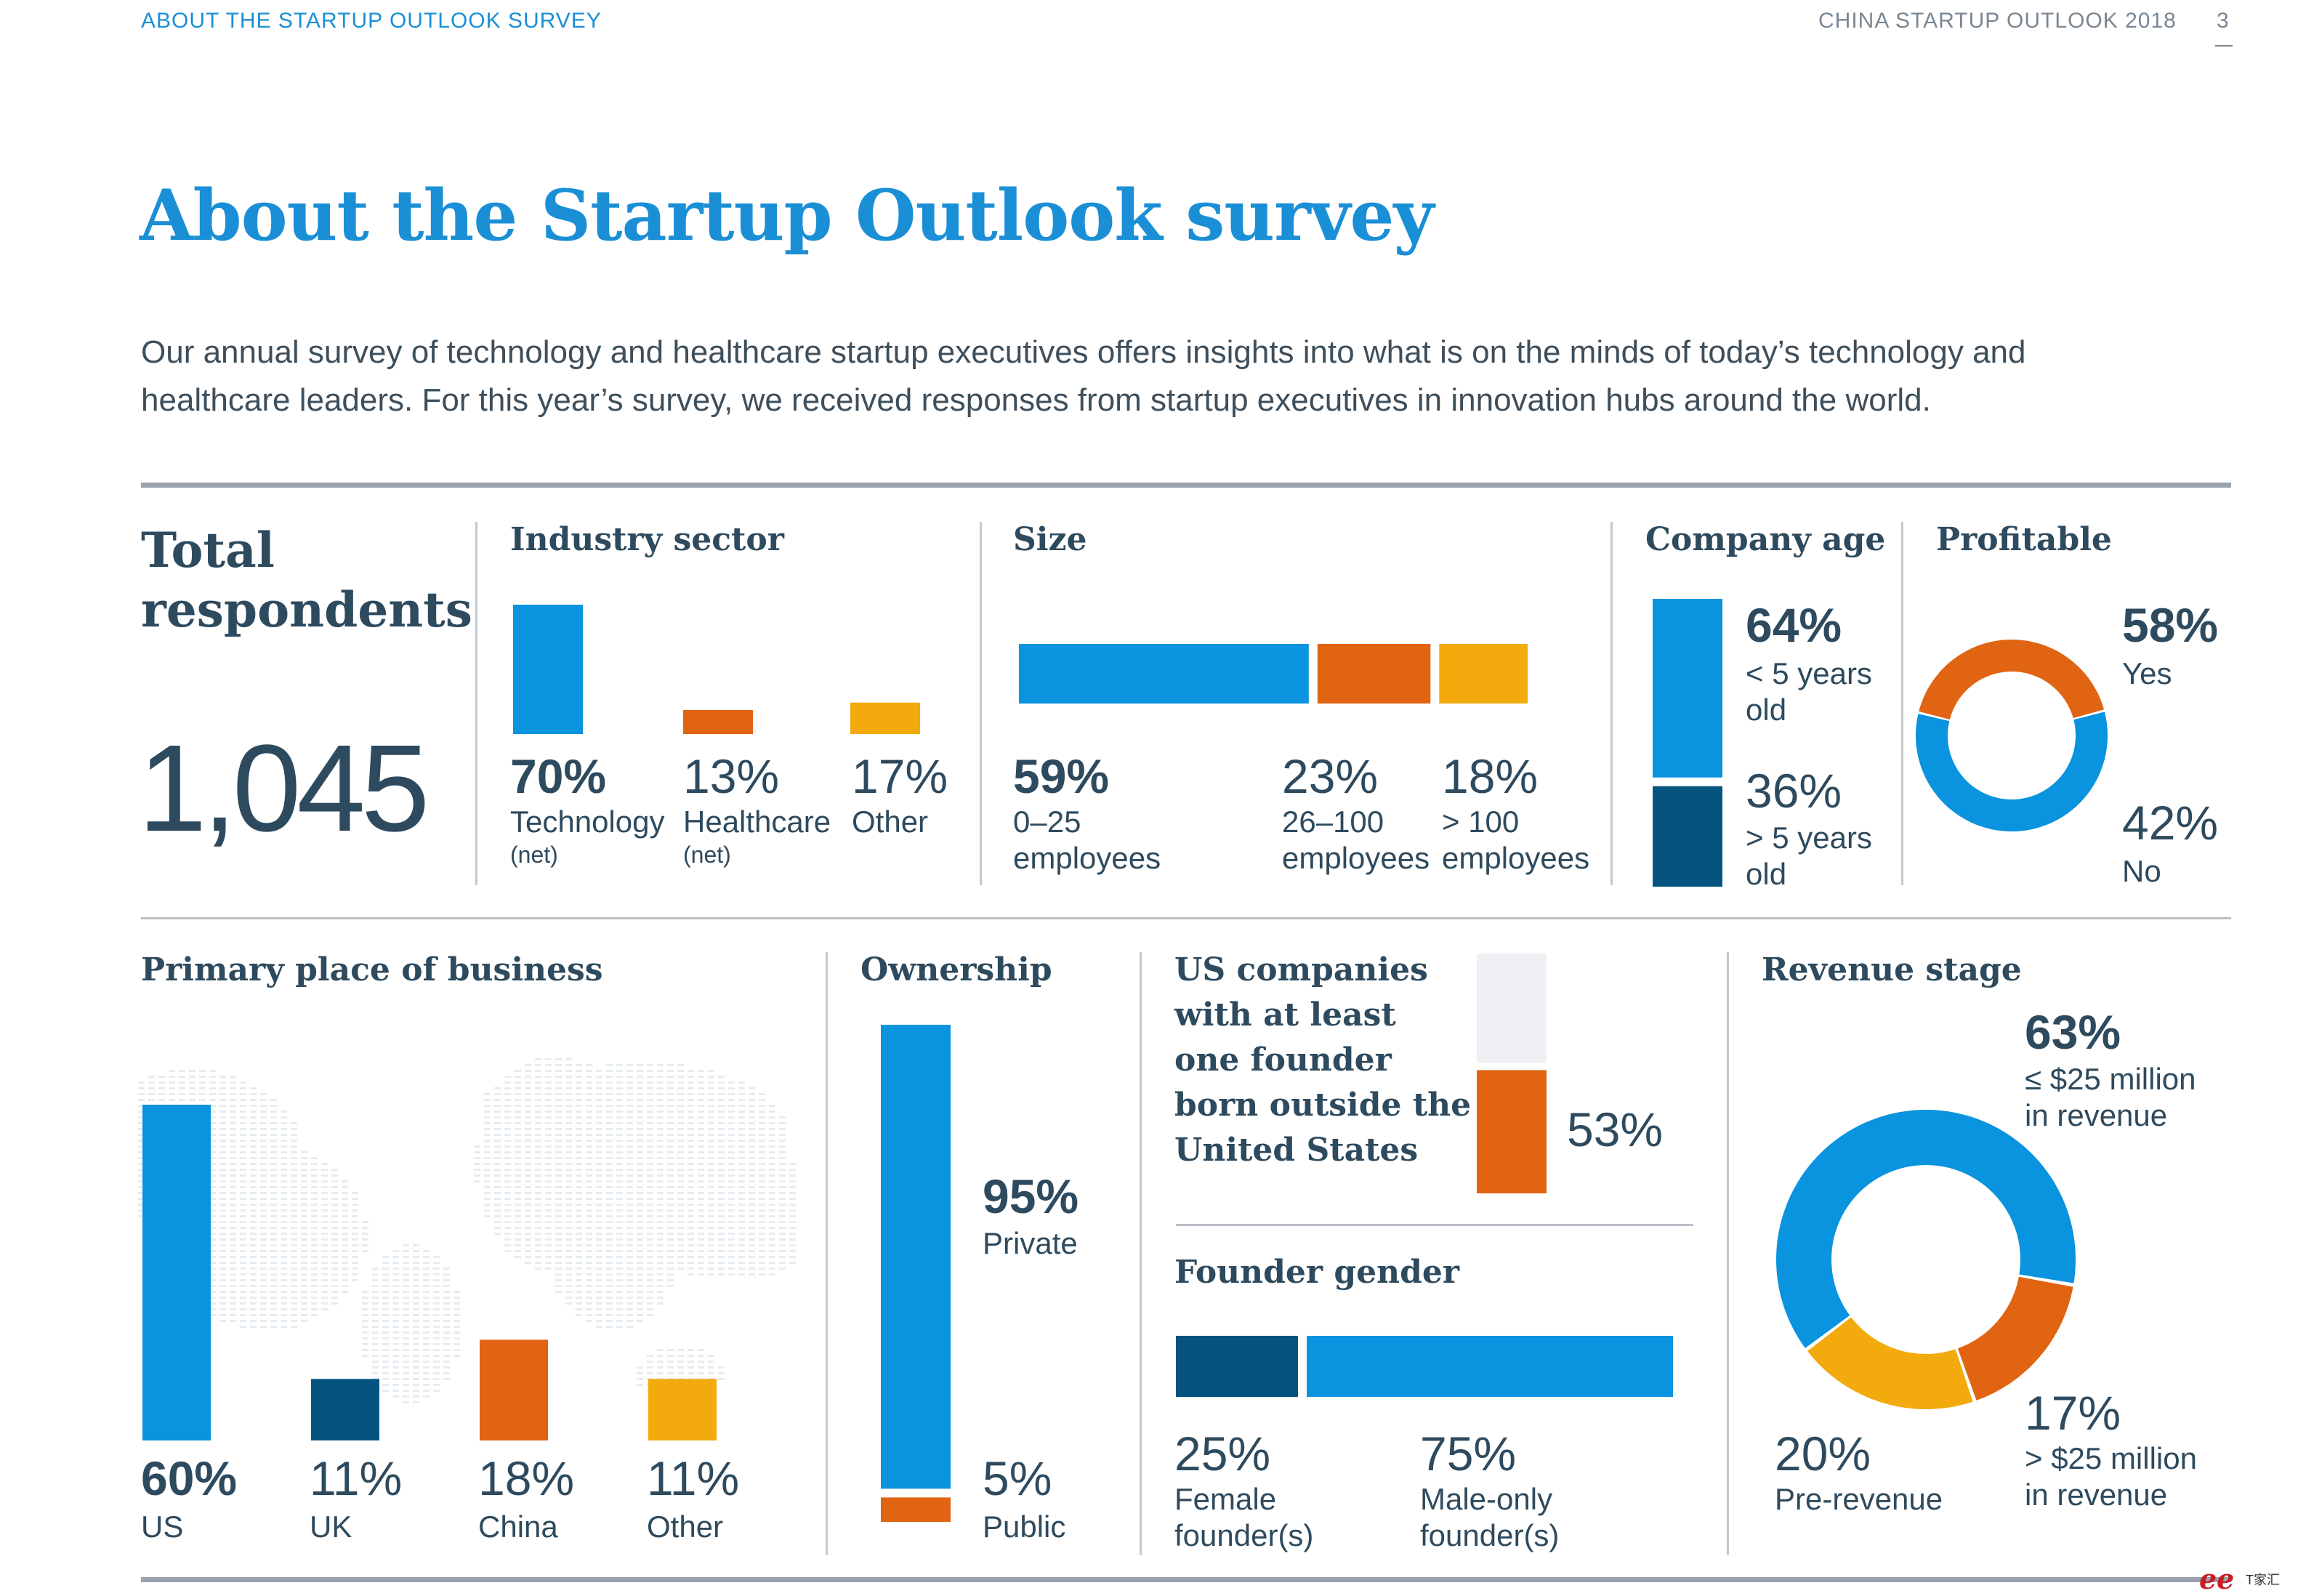 Image resolution: width=2298 pixels, height=1596 pixels. What do you see at coordinates (1490, 1367) in the screenshot?
I see `gender-bar-male` at bounding box center [1490, 1367].